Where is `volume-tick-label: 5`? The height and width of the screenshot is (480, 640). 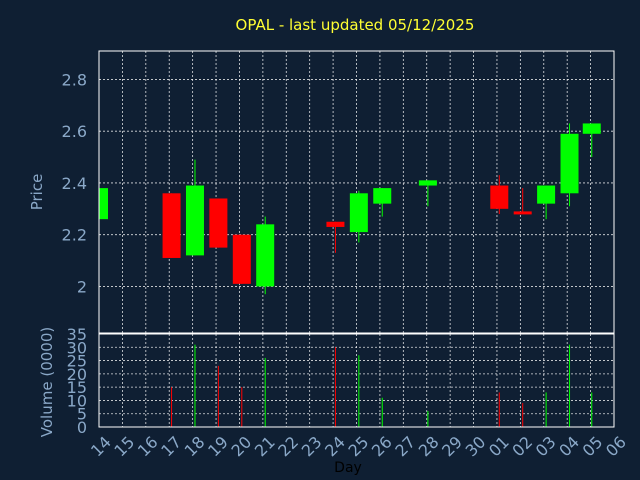 volume-tick-label: 5 is located at coordinates (82, 414).